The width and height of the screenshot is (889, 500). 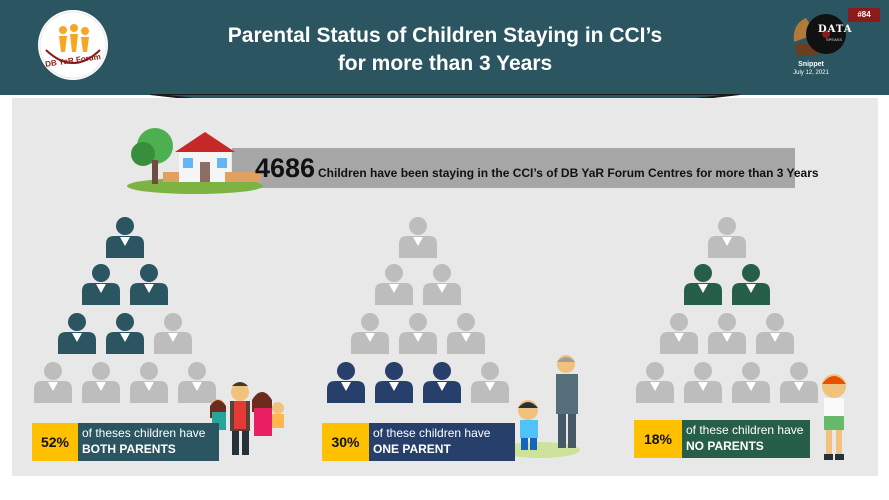 I want to click on percent-one-parent: 30%, so click(x=345, y=442).